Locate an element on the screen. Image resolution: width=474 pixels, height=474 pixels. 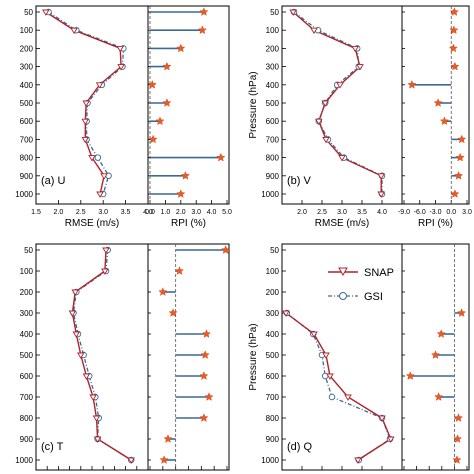
p4-y-tick-label: 600 is located at coordinates (273, 376).